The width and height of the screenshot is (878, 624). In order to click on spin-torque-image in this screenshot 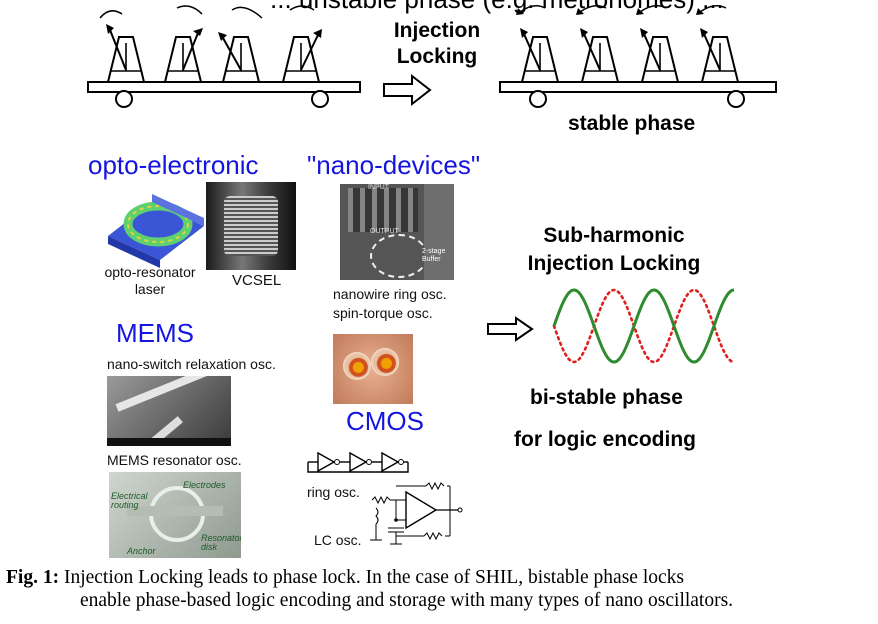, I will do `click(373, 369)`.